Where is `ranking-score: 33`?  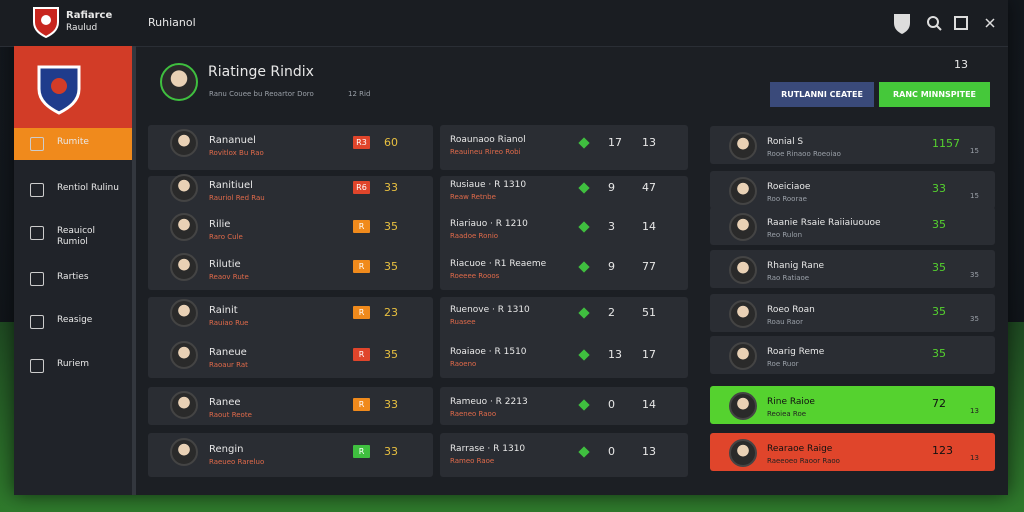 ranking-score: 33 is located at coordinates (939, 188).